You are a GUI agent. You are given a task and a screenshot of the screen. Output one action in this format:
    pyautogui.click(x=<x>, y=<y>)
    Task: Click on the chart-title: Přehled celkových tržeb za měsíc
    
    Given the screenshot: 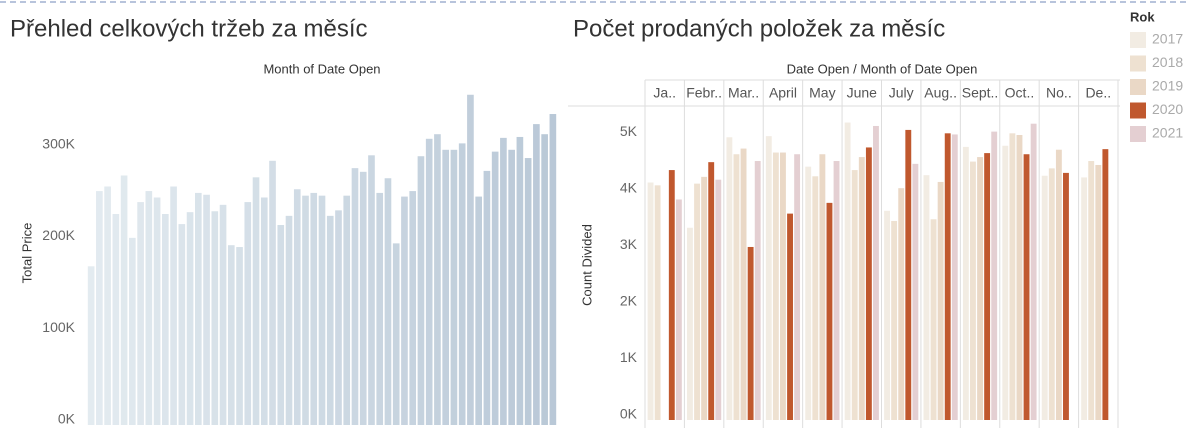 What is the action you would take?
    pyautogui.click(x=188, y=28)
    